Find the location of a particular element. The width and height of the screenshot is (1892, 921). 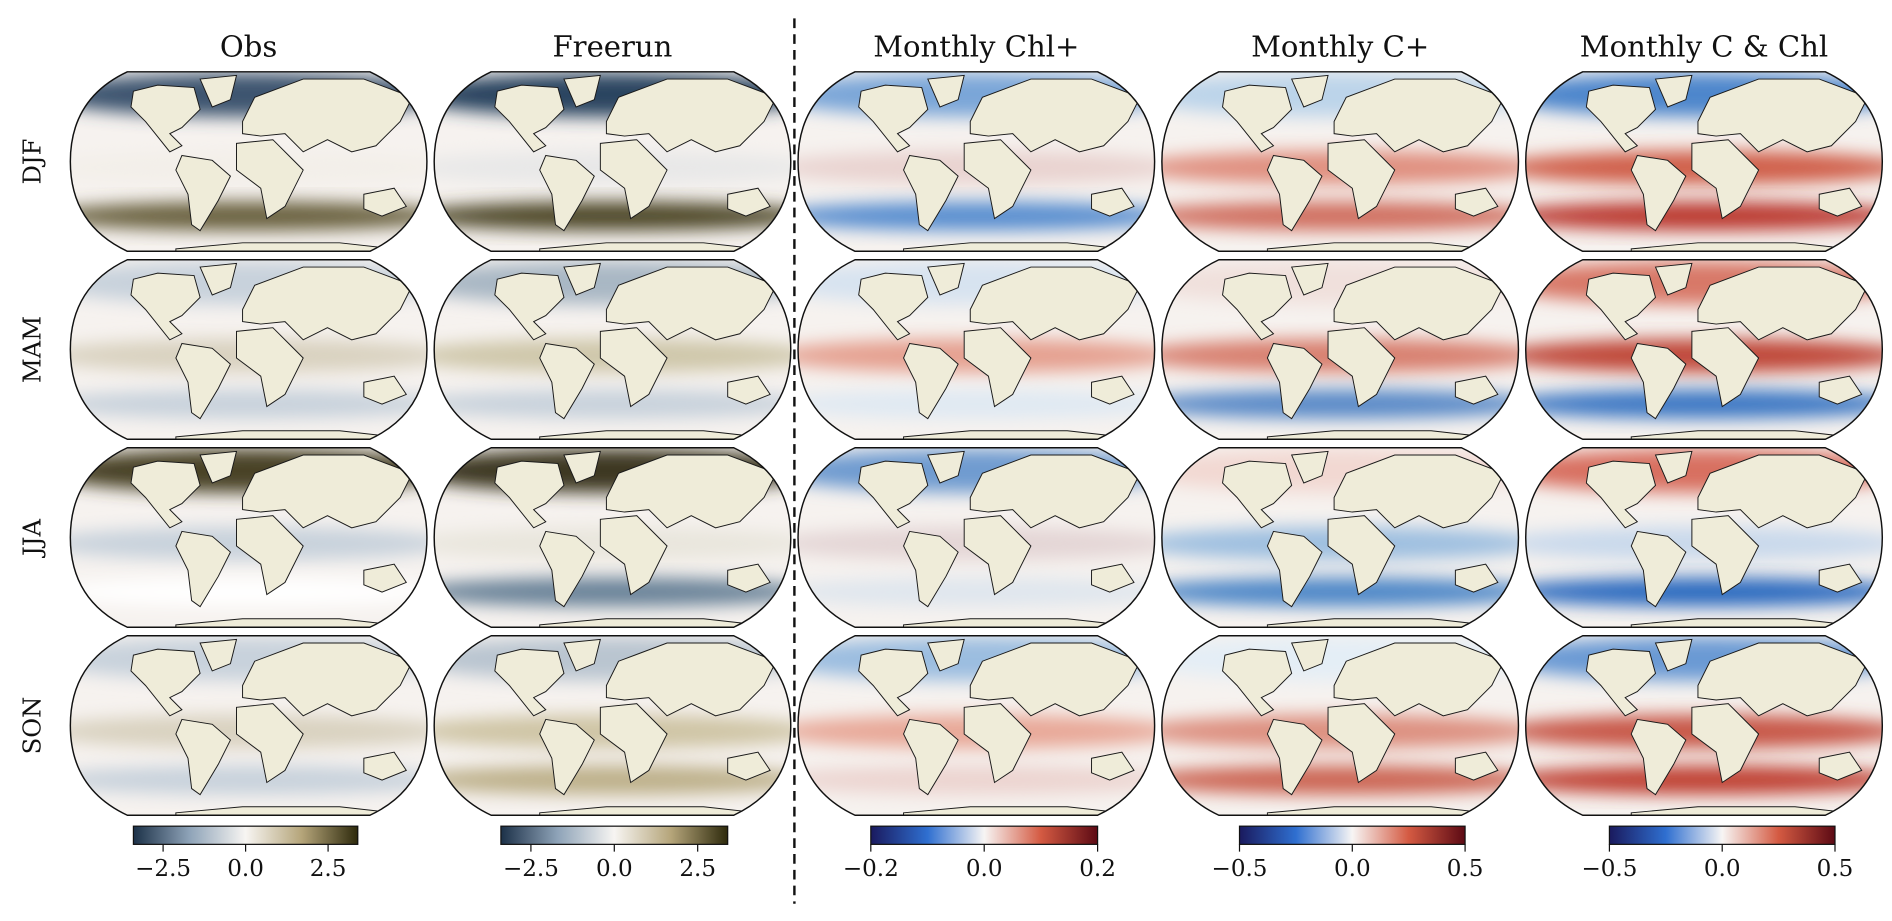

colorbar-tick-label: −0.5 is located at coordinates (1240, 869).